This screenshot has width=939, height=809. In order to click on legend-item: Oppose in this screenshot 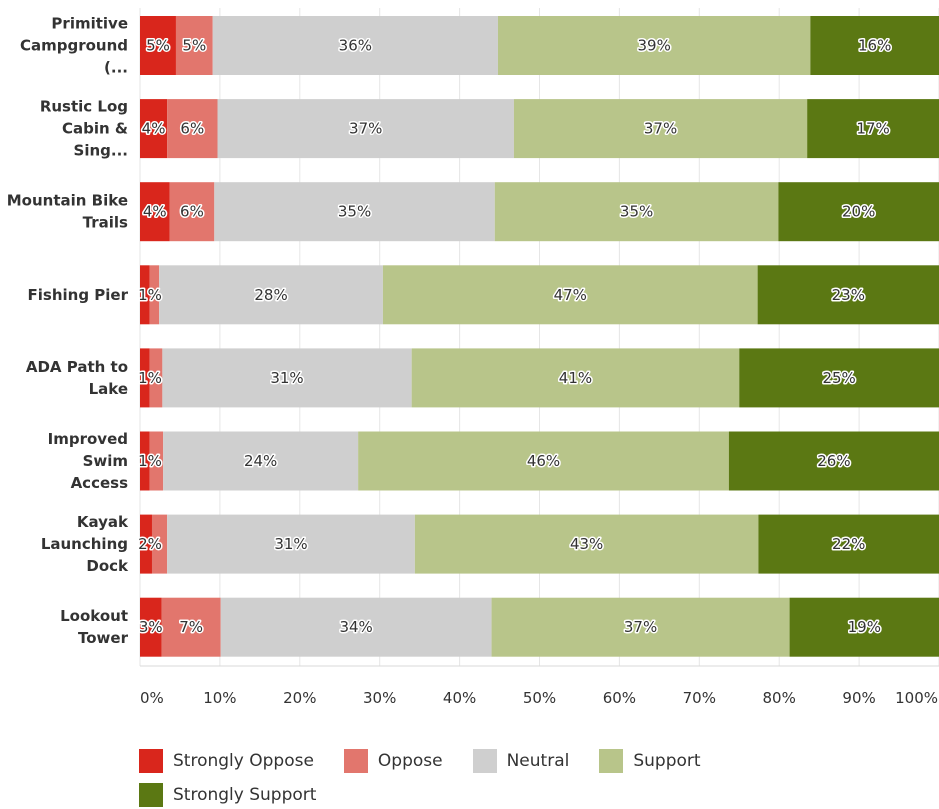, I will do `click(393, 761)`.